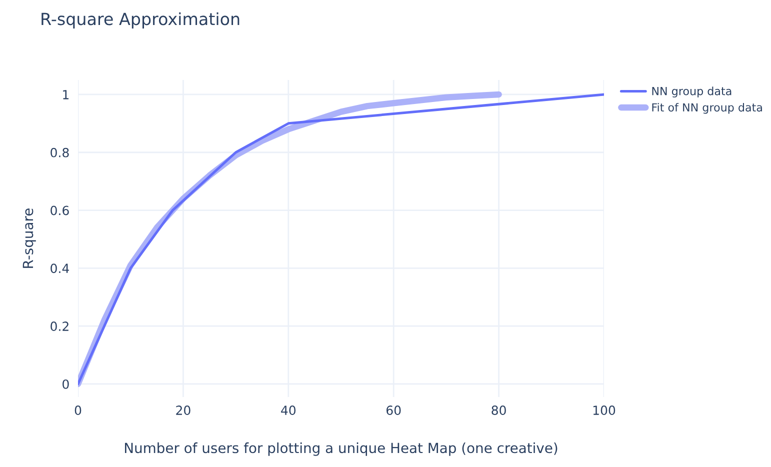 The height and width of the screenshot is (467, 771). What do you see at coordinates (341, 449) in the screenshot?
I see `x-axis-title: Number of users for plotting a unique Heat Map (one creative)` at bounding box center [341, 449].